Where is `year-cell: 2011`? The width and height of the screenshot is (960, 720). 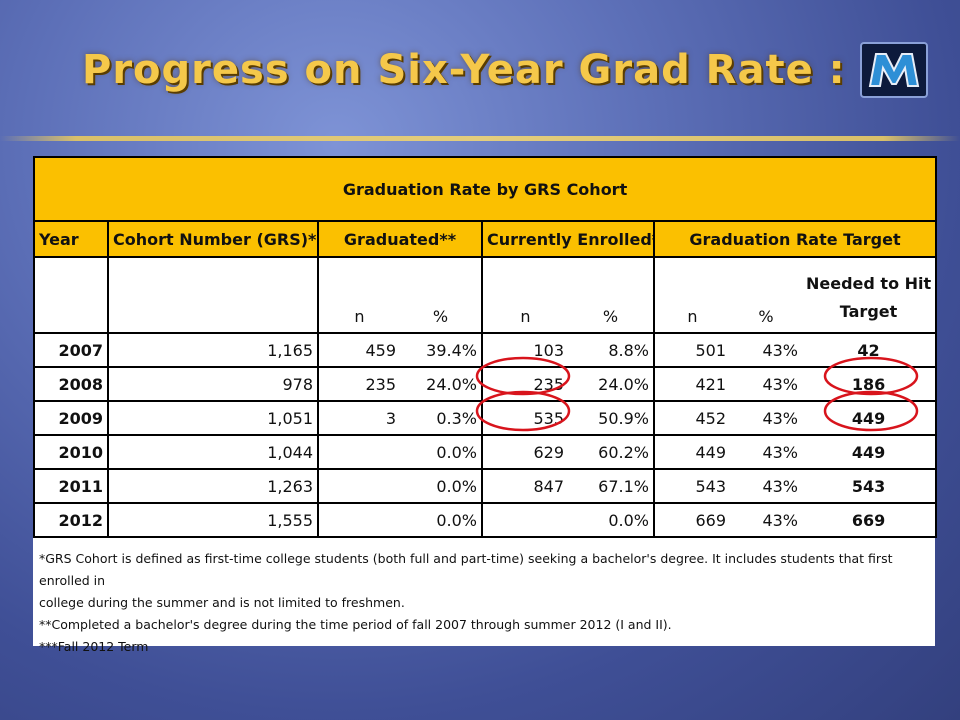
year-cell: 2011 is located at coordinates (71, 486).